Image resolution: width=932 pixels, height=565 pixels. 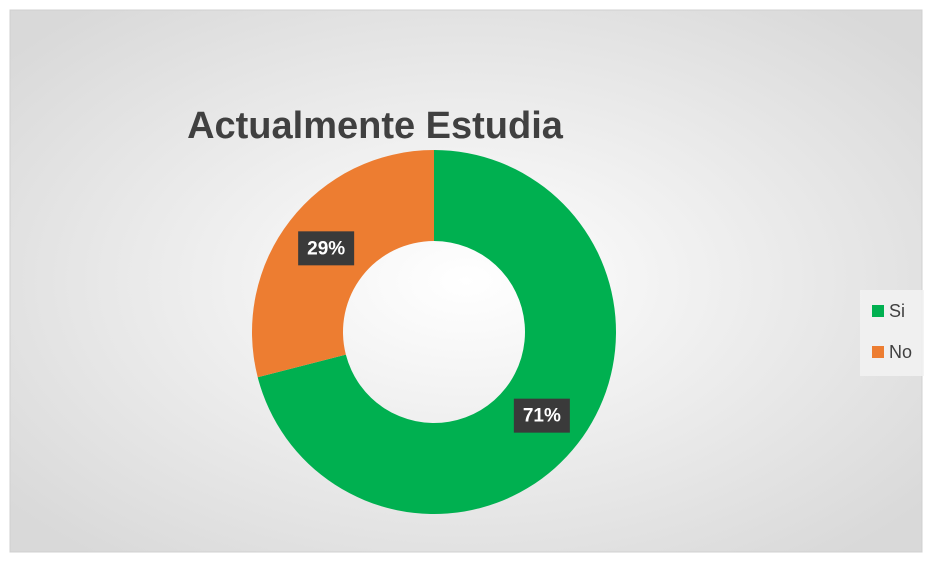 What do you see at coordinates (375, 126) in the screenshot?
I see `chart-title: Actualmente Estudia` at bounding box center [375, 126].